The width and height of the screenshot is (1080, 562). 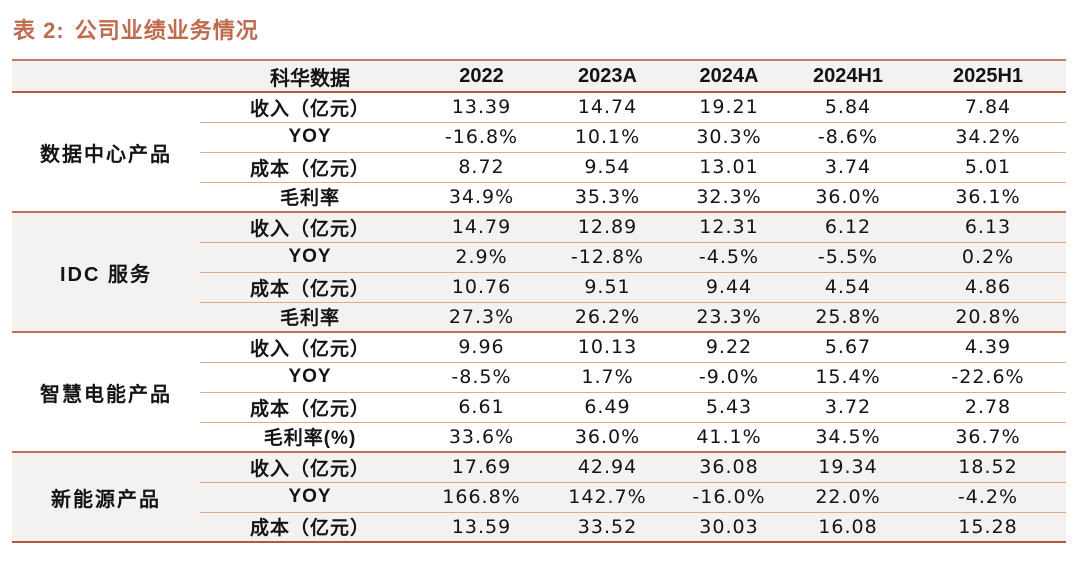 I want to click on value-cell: -9.0%, so click(x=729, y=376).